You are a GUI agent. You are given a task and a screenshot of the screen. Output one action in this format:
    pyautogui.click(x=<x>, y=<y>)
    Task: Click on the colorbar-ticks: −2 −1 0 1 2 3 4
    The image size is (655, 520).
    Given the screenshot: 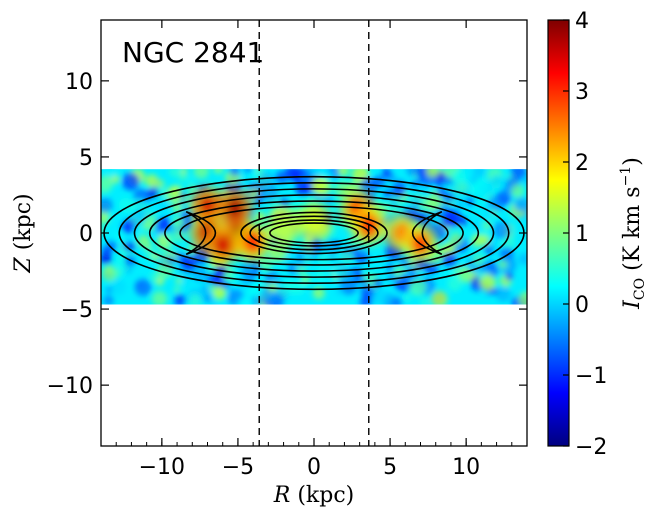 What is the action you would take?
    pyautogui.click(x=585, y=234)
    